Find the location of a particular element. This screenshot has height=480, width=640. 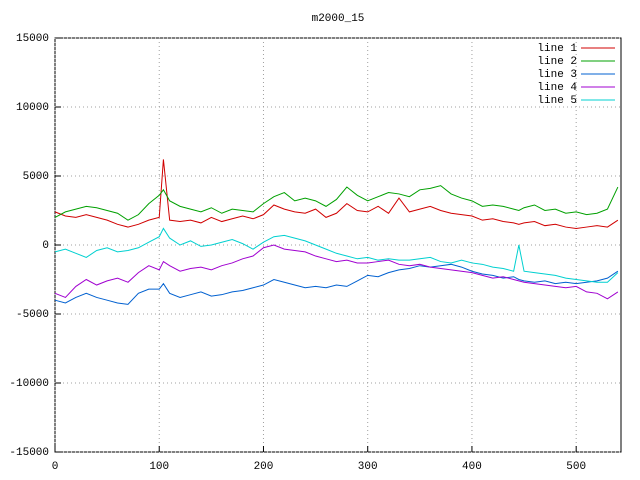

legend-label: line 2 is located at coordinates (557, 62).